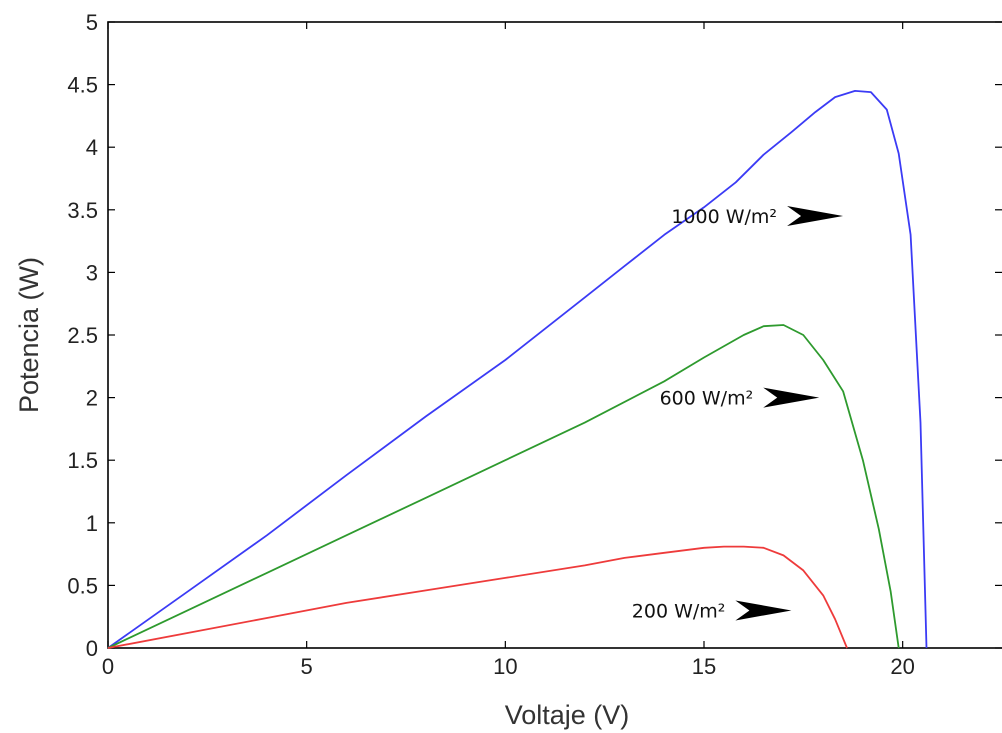 This screenshot has width=1002, height=733. I want to click on y-tick-label: 0, so click(92, 648).